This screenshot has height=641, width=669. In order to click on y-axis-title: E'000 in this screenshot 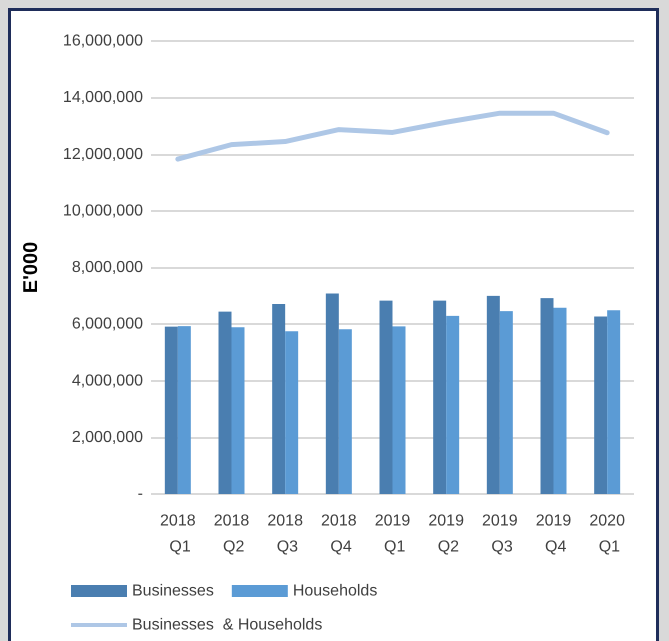, I will do `click(31, 268)`.